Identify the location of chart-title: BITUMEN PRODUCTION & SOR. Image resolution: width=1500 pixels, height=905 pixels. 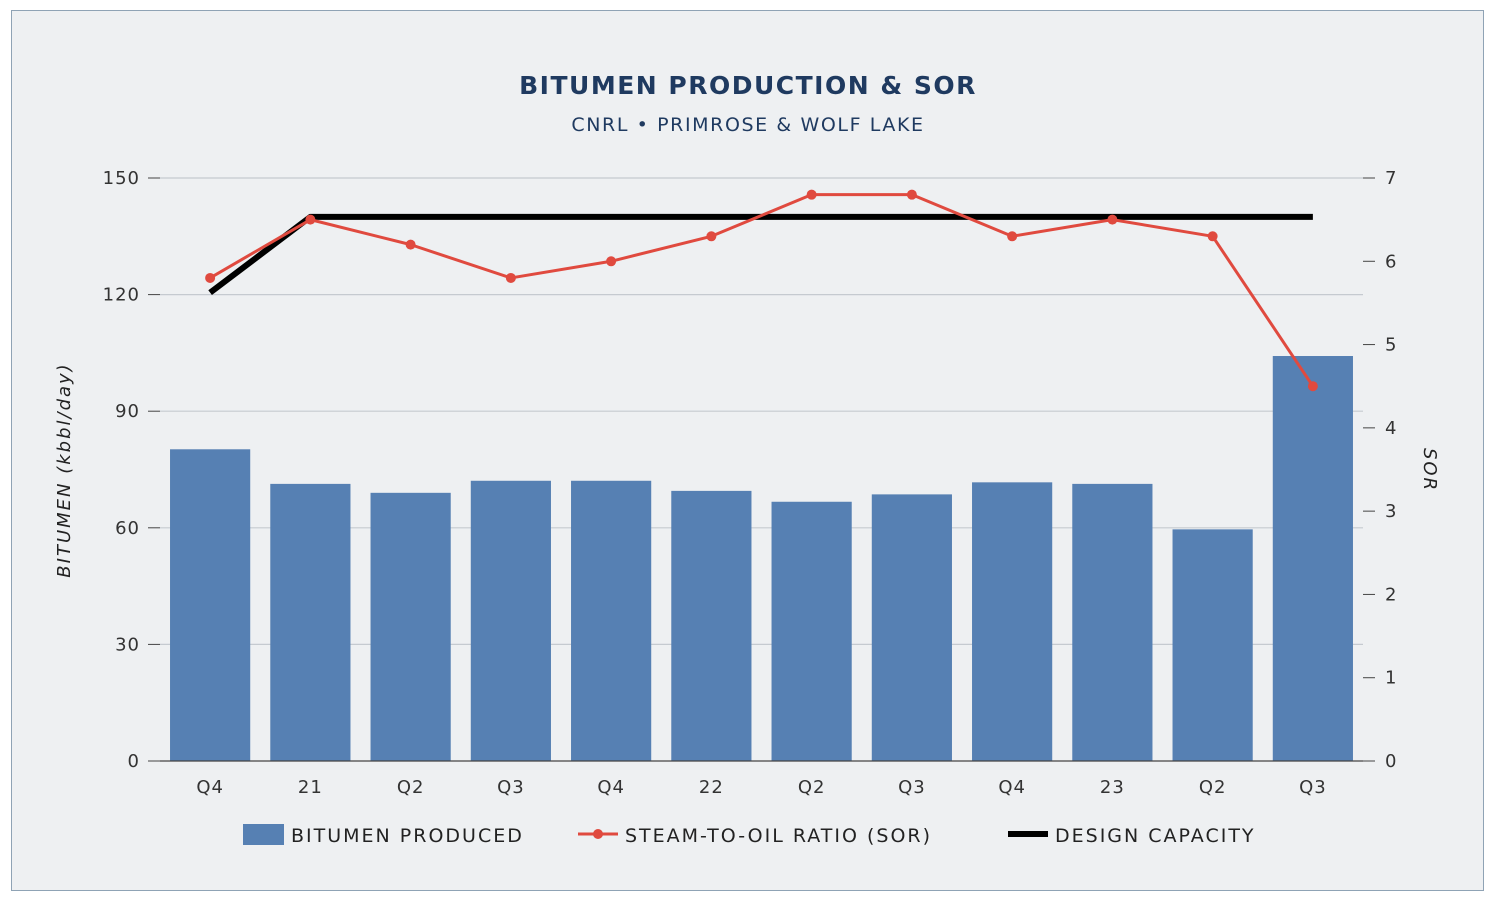
(748, 85).